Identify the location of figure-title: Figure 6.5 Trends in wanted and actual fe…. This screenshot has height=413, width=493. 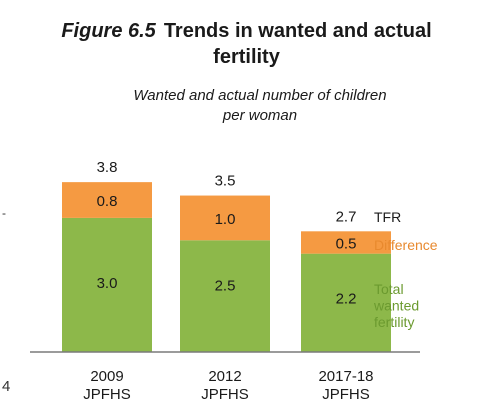
(246, 44).